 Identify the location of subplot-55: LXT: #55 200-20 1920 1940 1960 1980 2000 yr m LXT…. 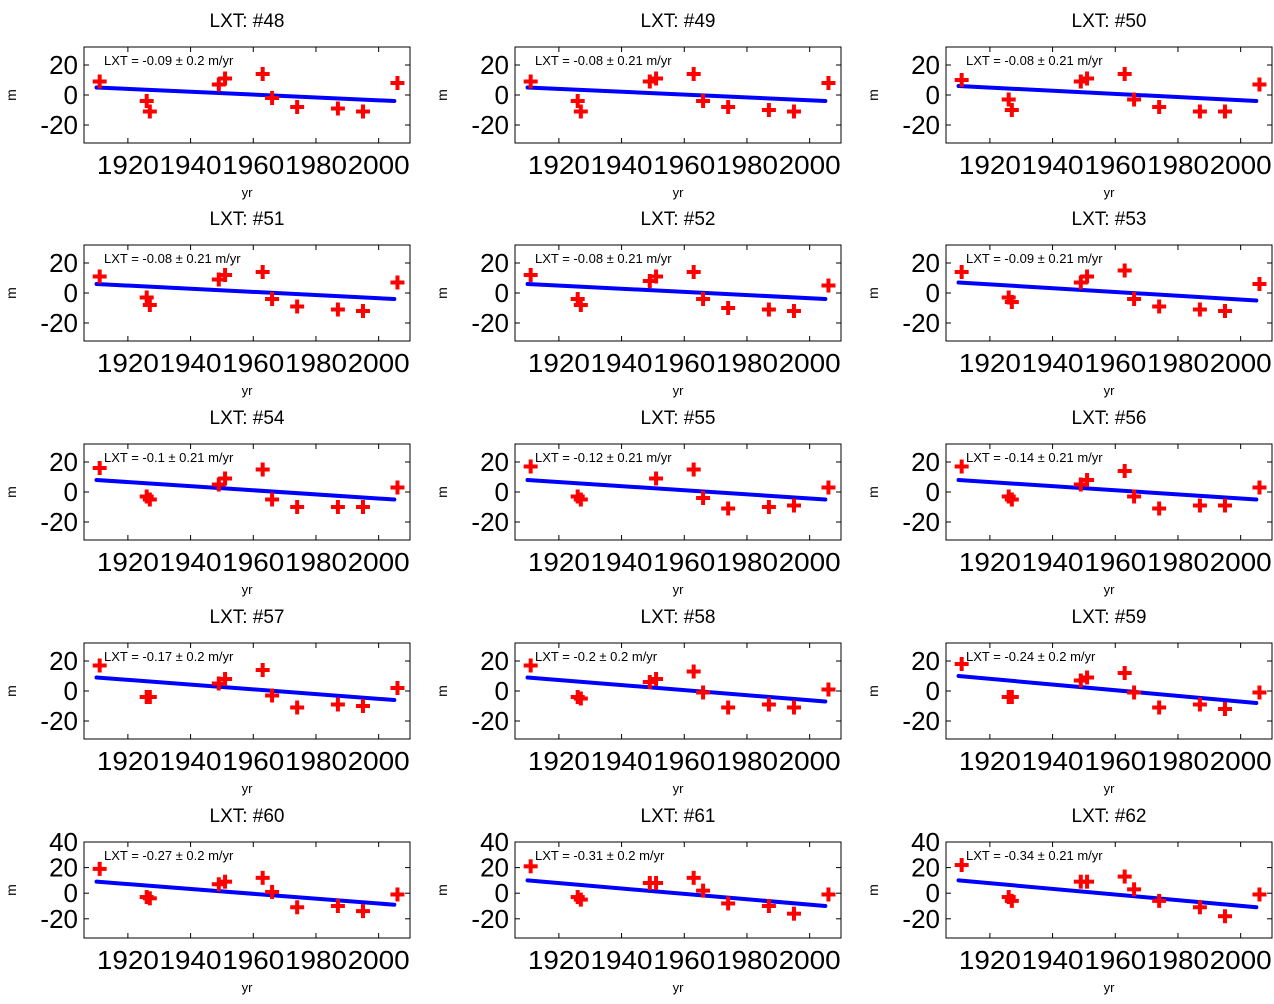
(638, 502).